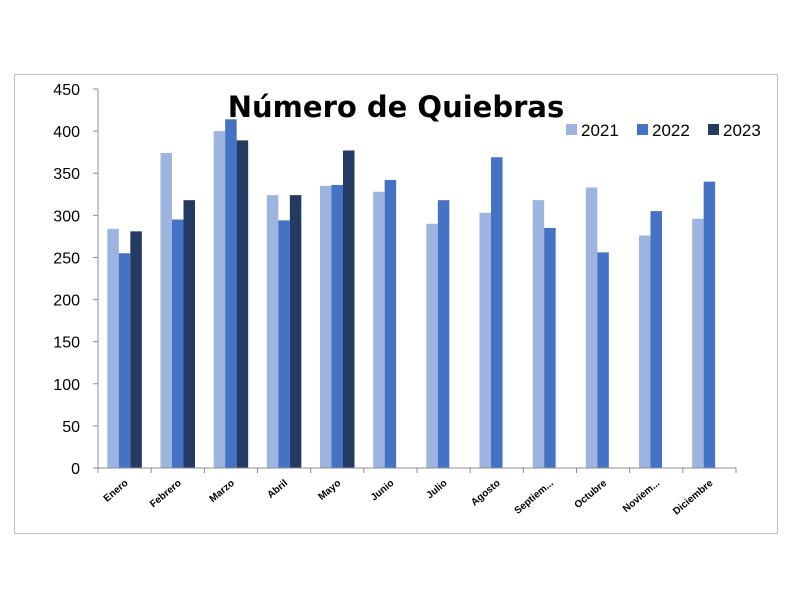  Describe the element at coordinates (66, 385) in the screenshot. I see `y-tick-label: 100` at that location.